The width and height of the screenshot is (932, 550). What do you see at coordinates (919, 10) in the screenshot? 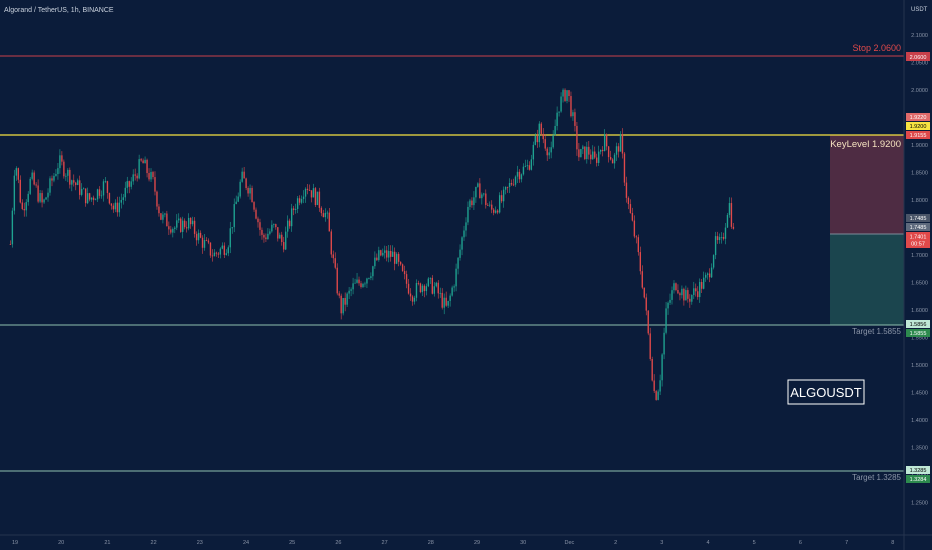
I see `currency-label: USDT` at bounding box center [919, 10].